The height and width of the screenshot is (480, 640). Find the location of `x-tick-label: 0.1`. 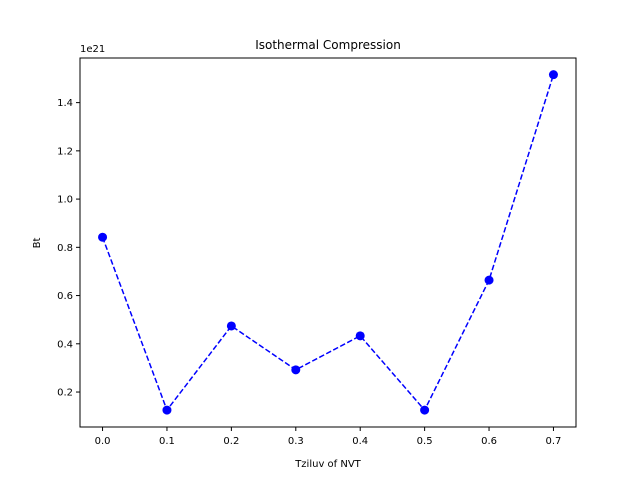

x-tick-label: 0.1 is located at coordinates (167, 441).